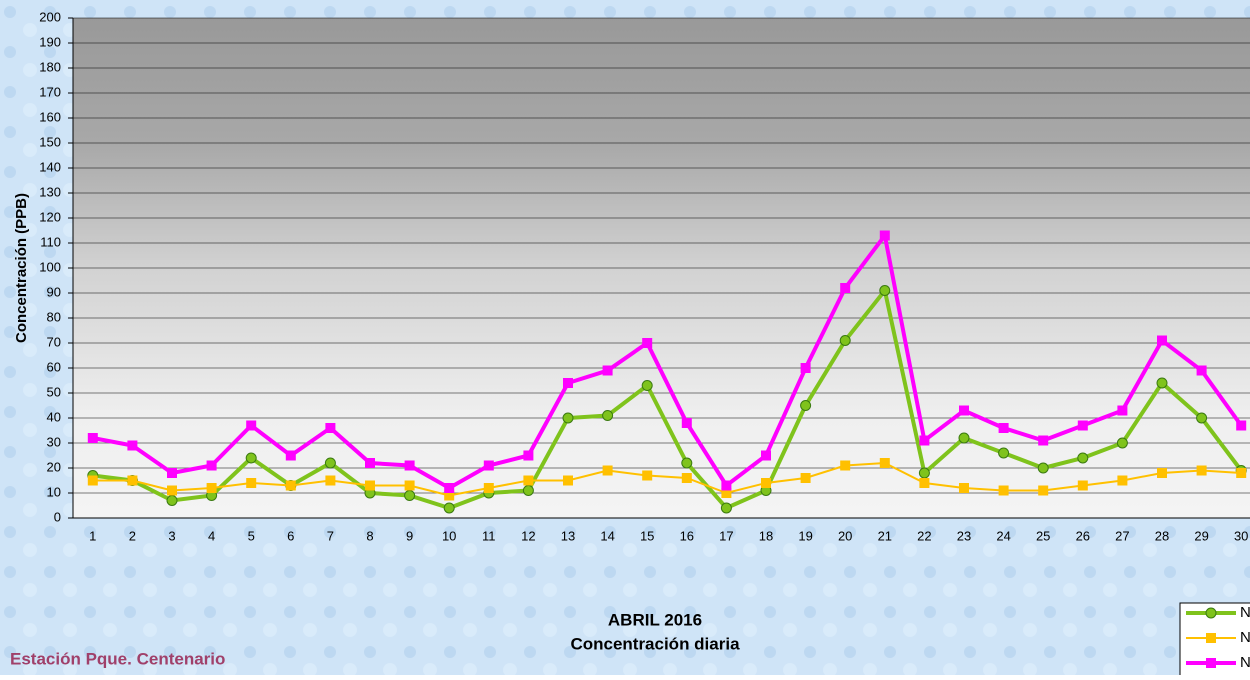 The image size is (1250, 680). I want to click on x-tick-label: 20, so click(845, 535).